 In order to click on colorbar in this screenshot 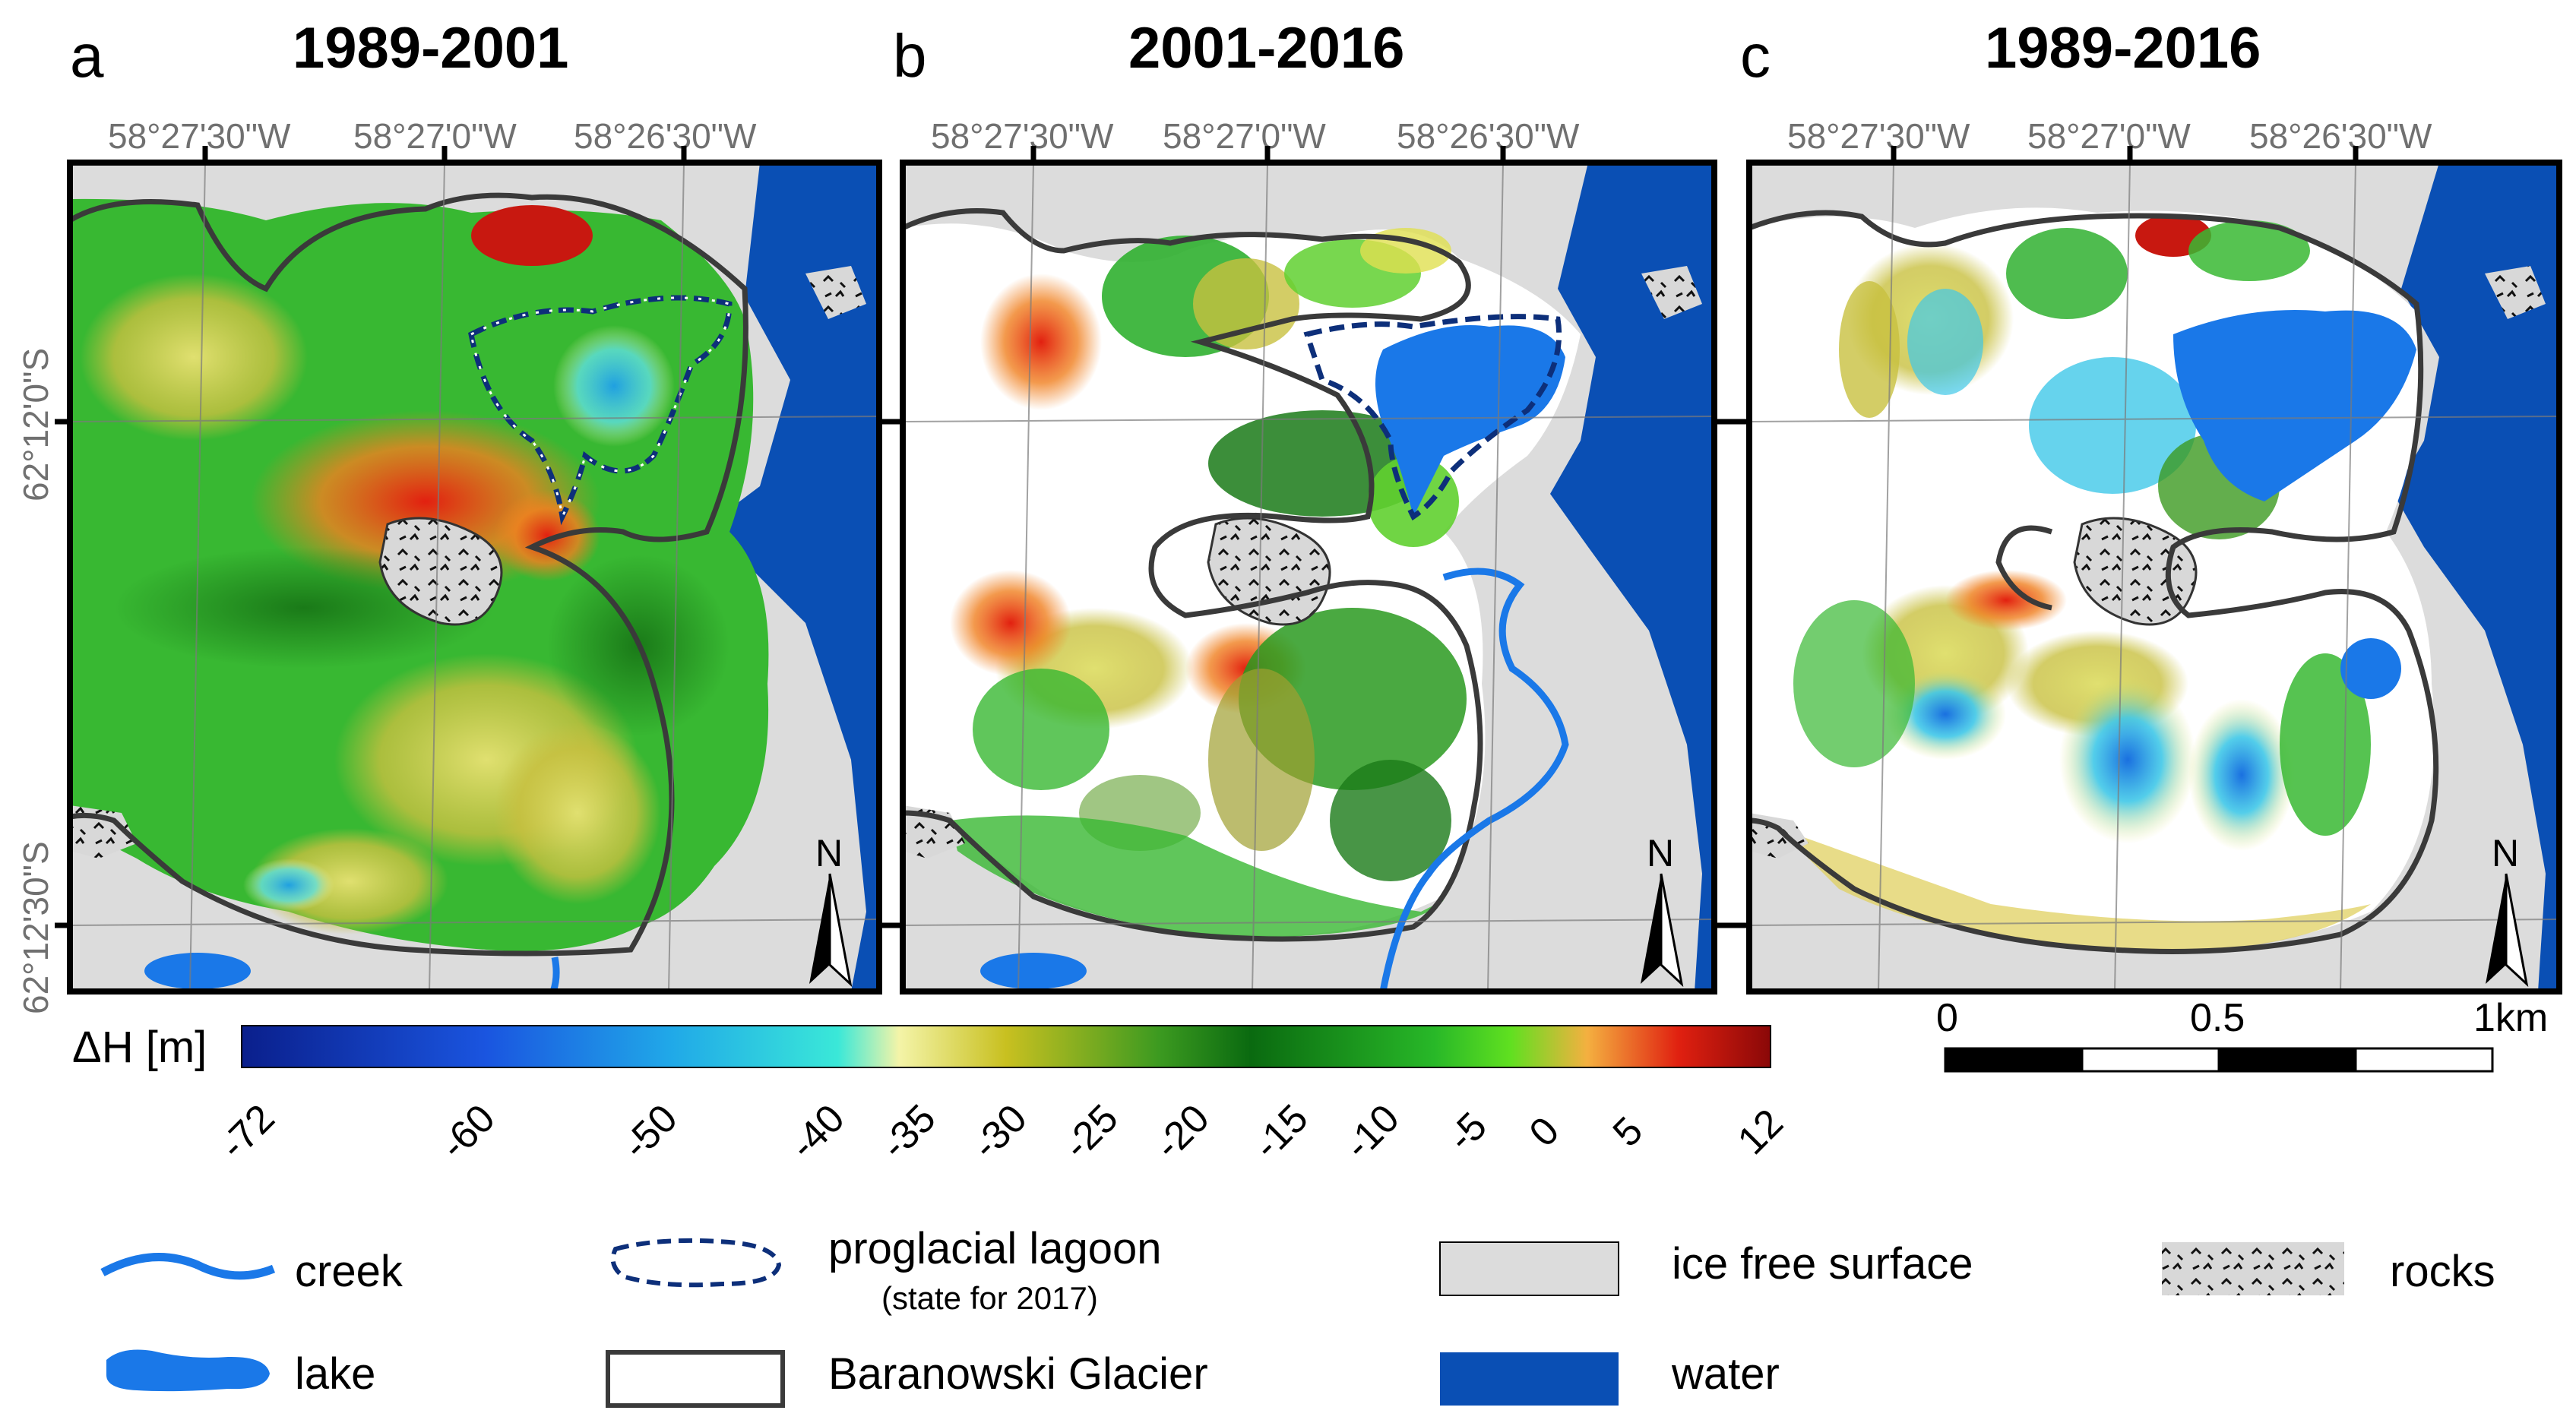, I will do `click(1006, 1046)`.